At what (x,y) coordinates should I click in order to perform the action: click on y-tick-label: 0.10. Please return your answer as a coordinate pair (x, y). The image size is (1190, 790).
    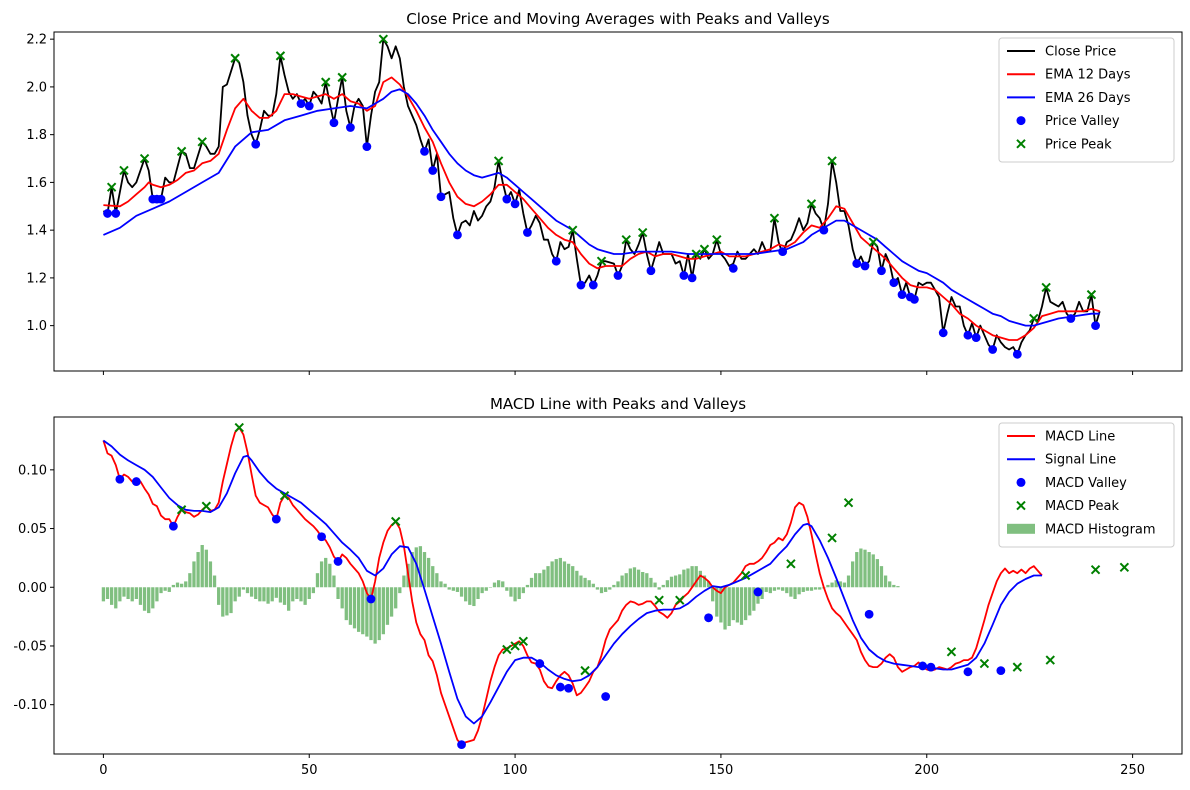
    Looking at the image, I should click on (32, 470).